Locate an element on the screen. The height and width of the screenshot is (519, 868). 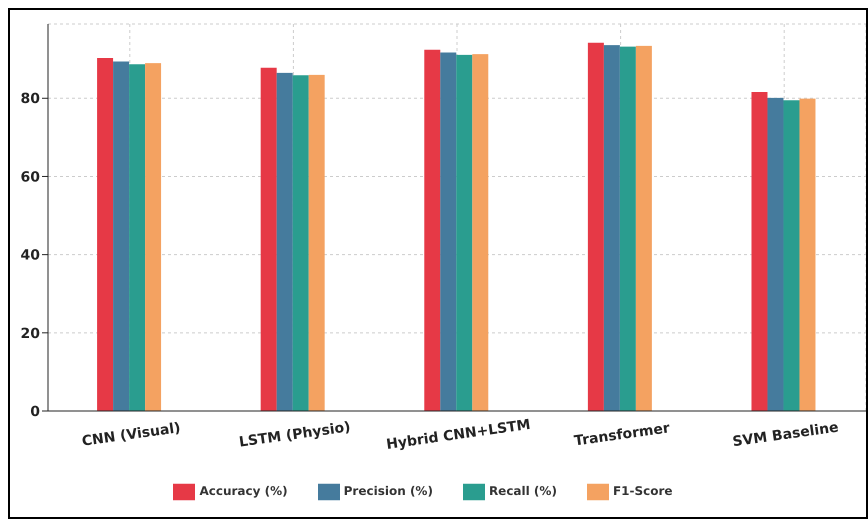
x-tick-label: SVM Baseline is located at coordinates (786, 435).